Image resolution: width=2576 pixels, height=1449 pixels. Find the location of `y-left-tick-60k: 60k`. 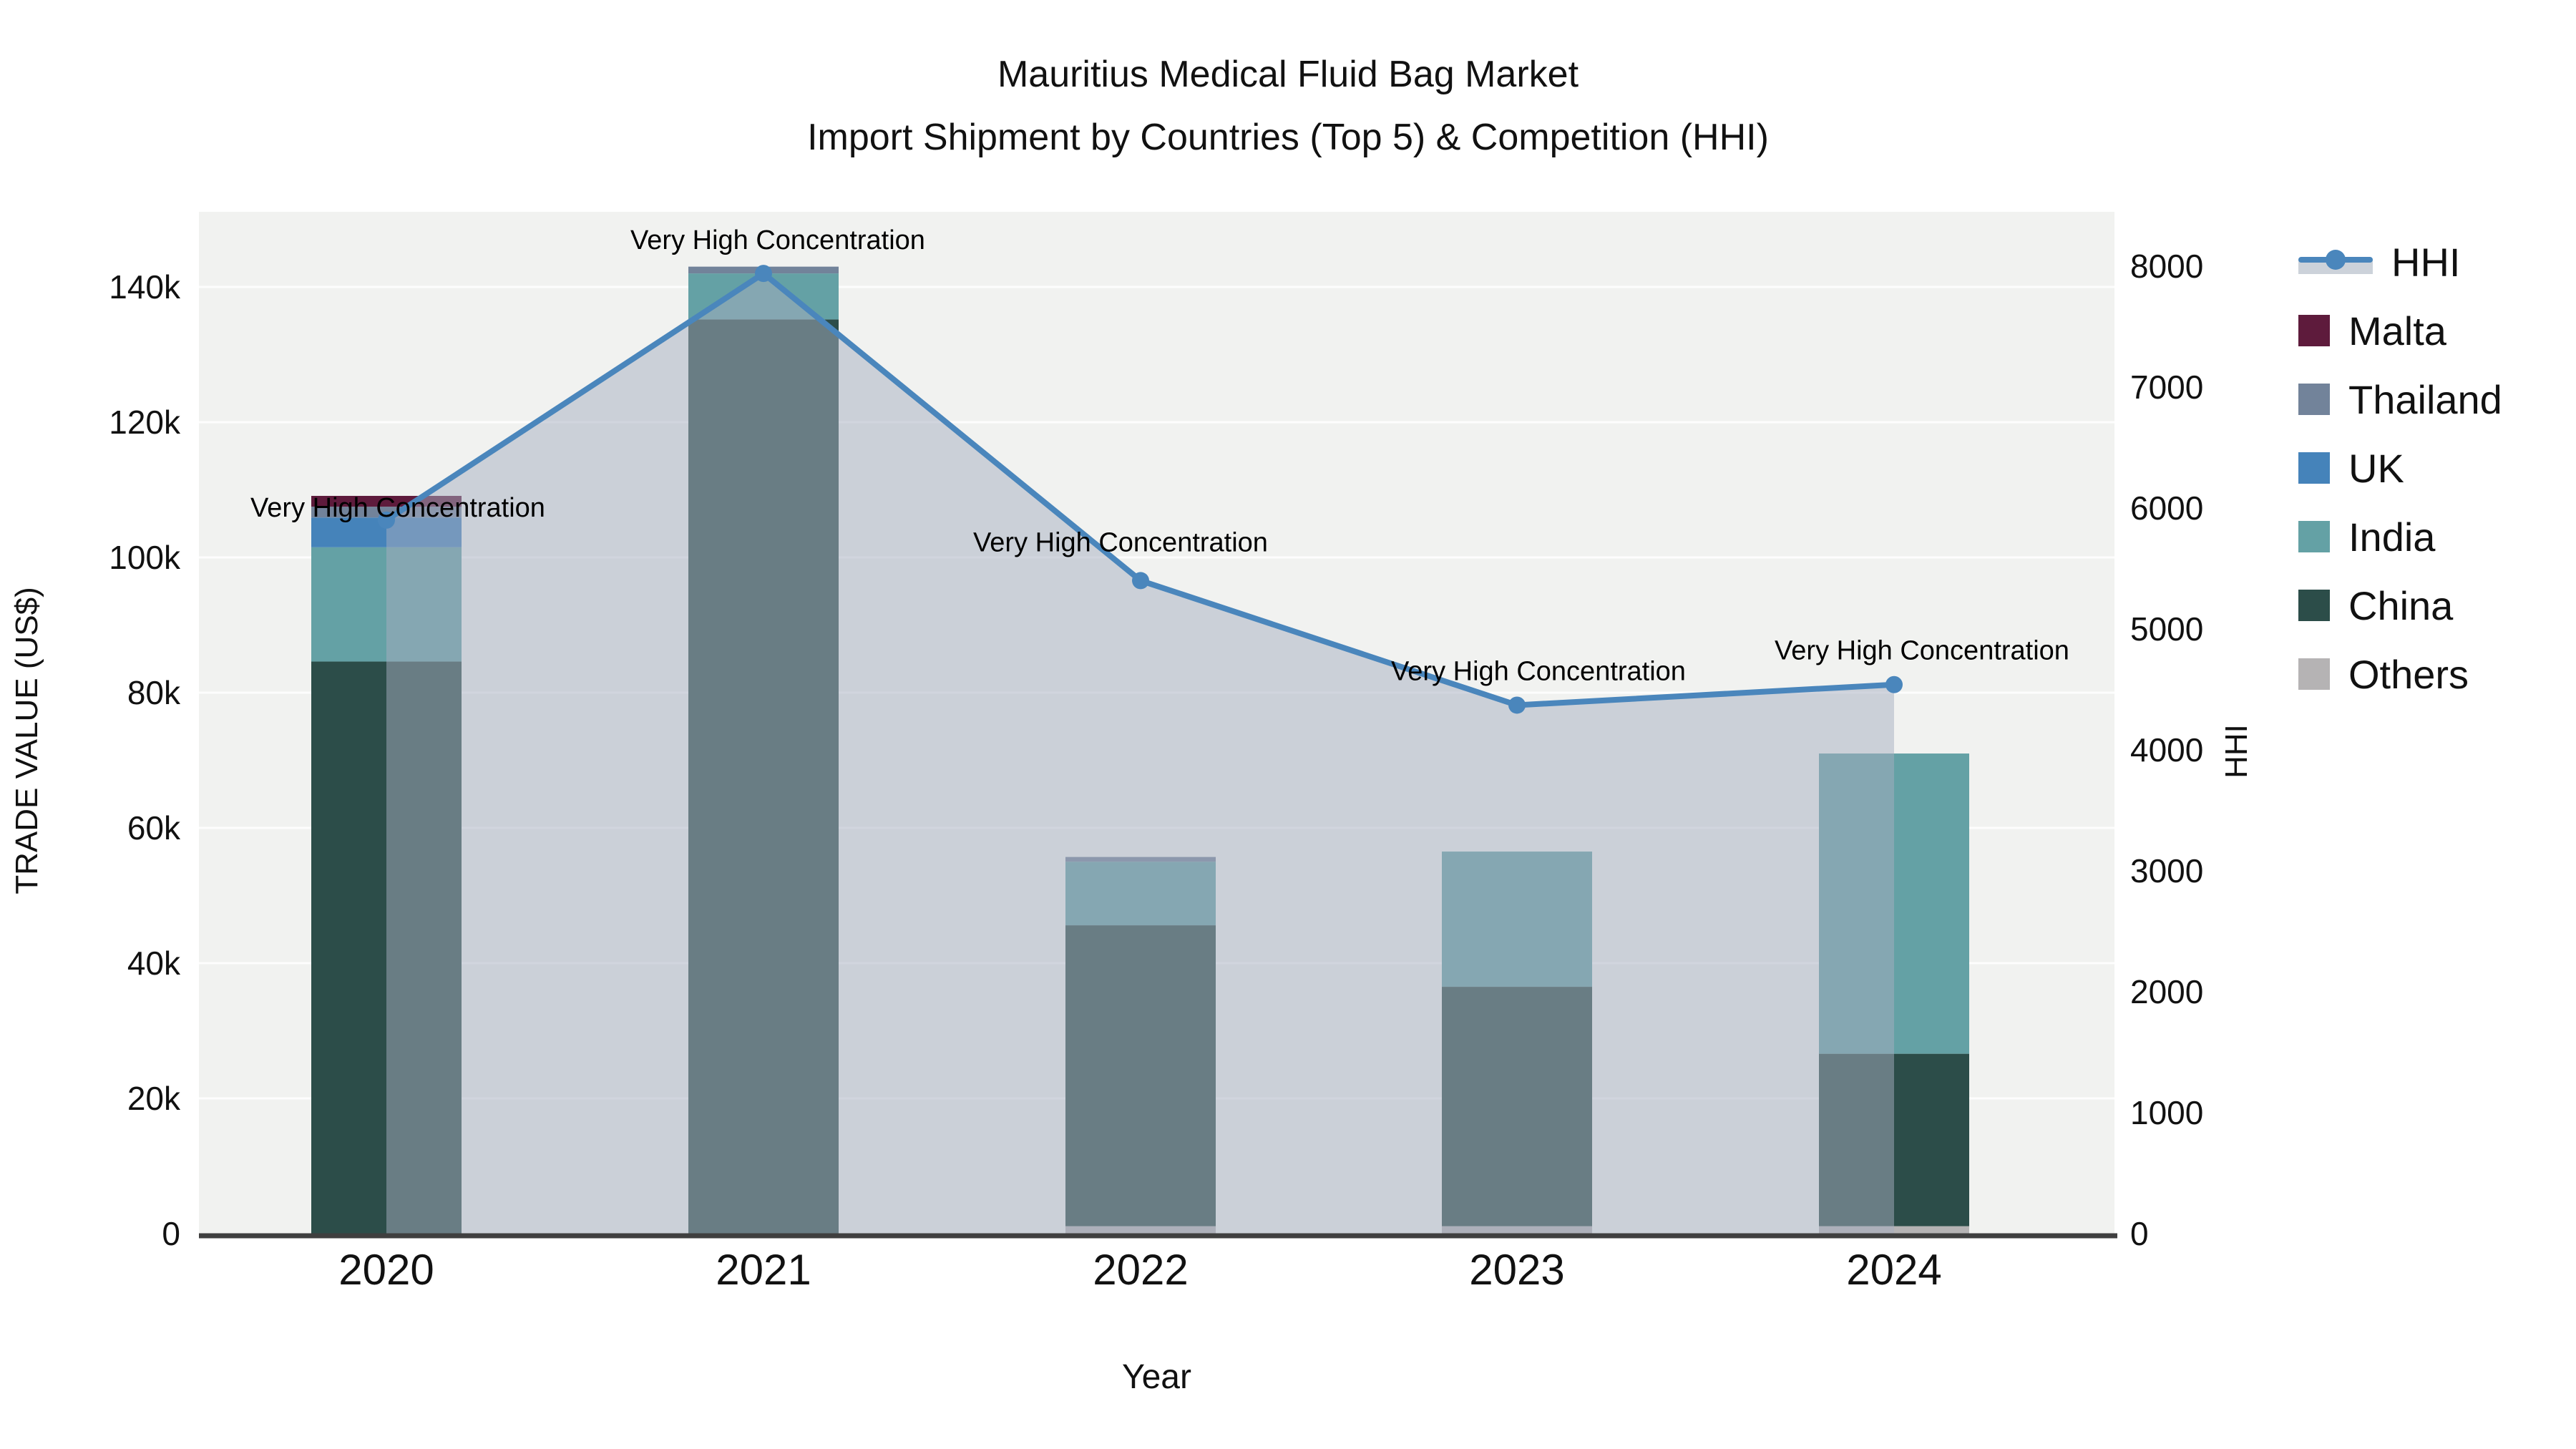

y-left-tick-60k: 60k is located at coordinates (154, 828).